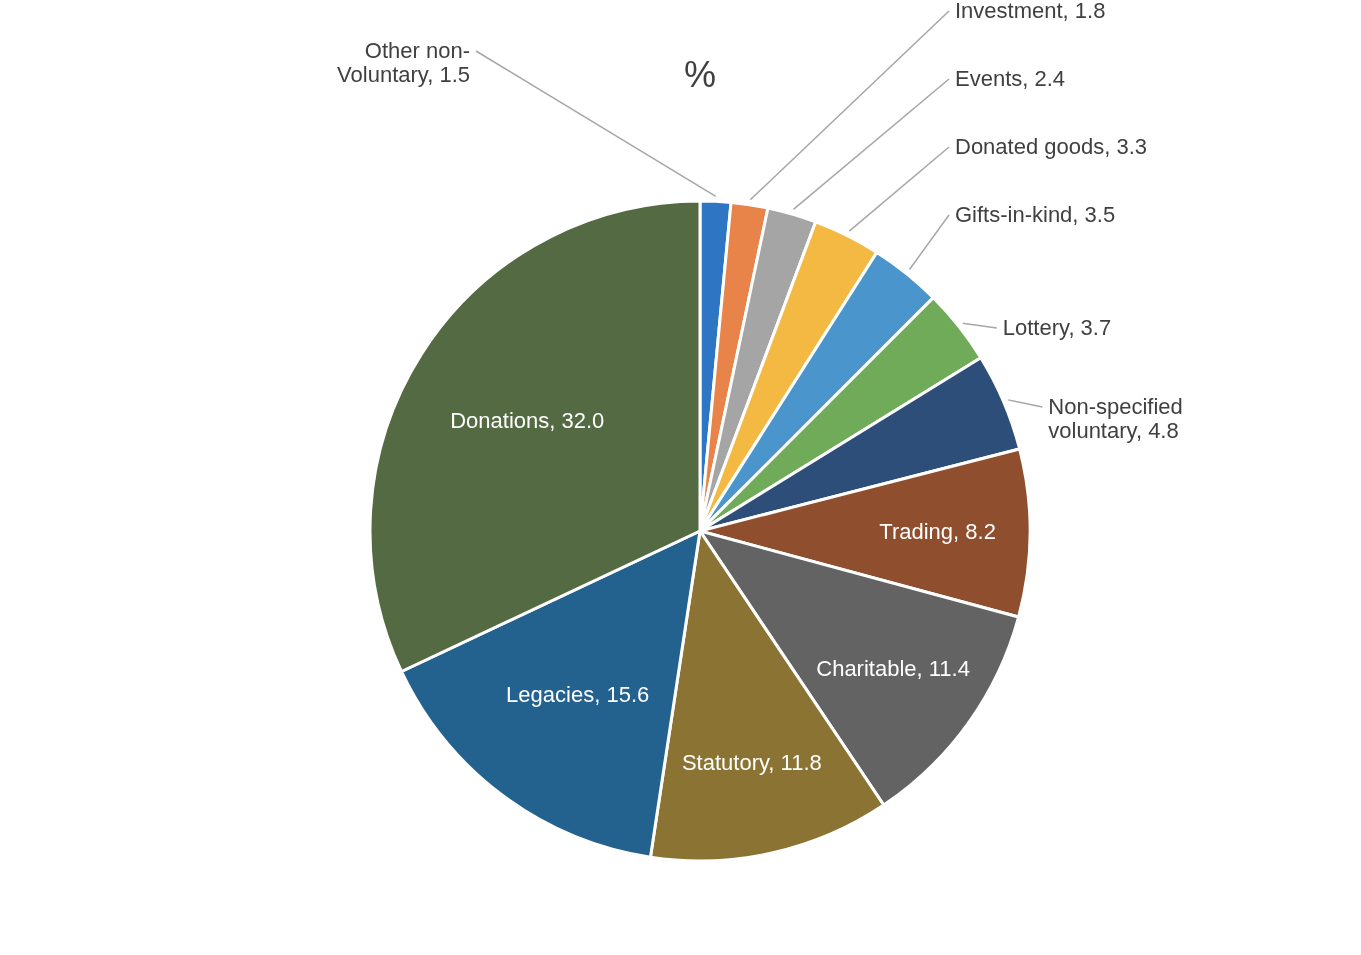 This screenshot has height=955, width=1361. I want to click on slice-label: Lottery, 3.7, so click(1057, 327).